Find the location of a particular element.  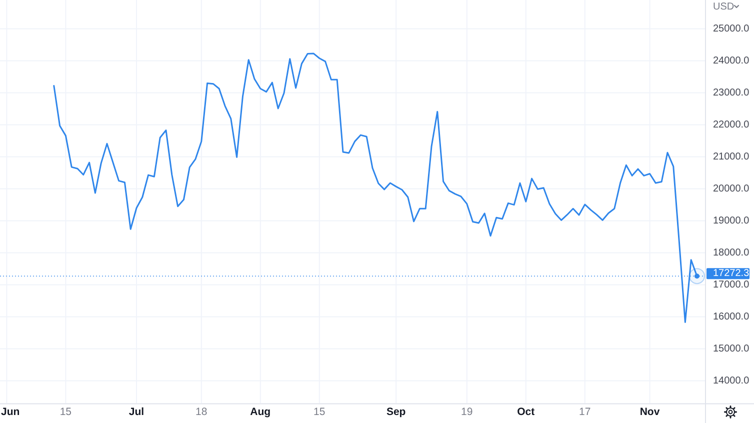

x-tick-label: 18 is located at coordinates (202, 412).